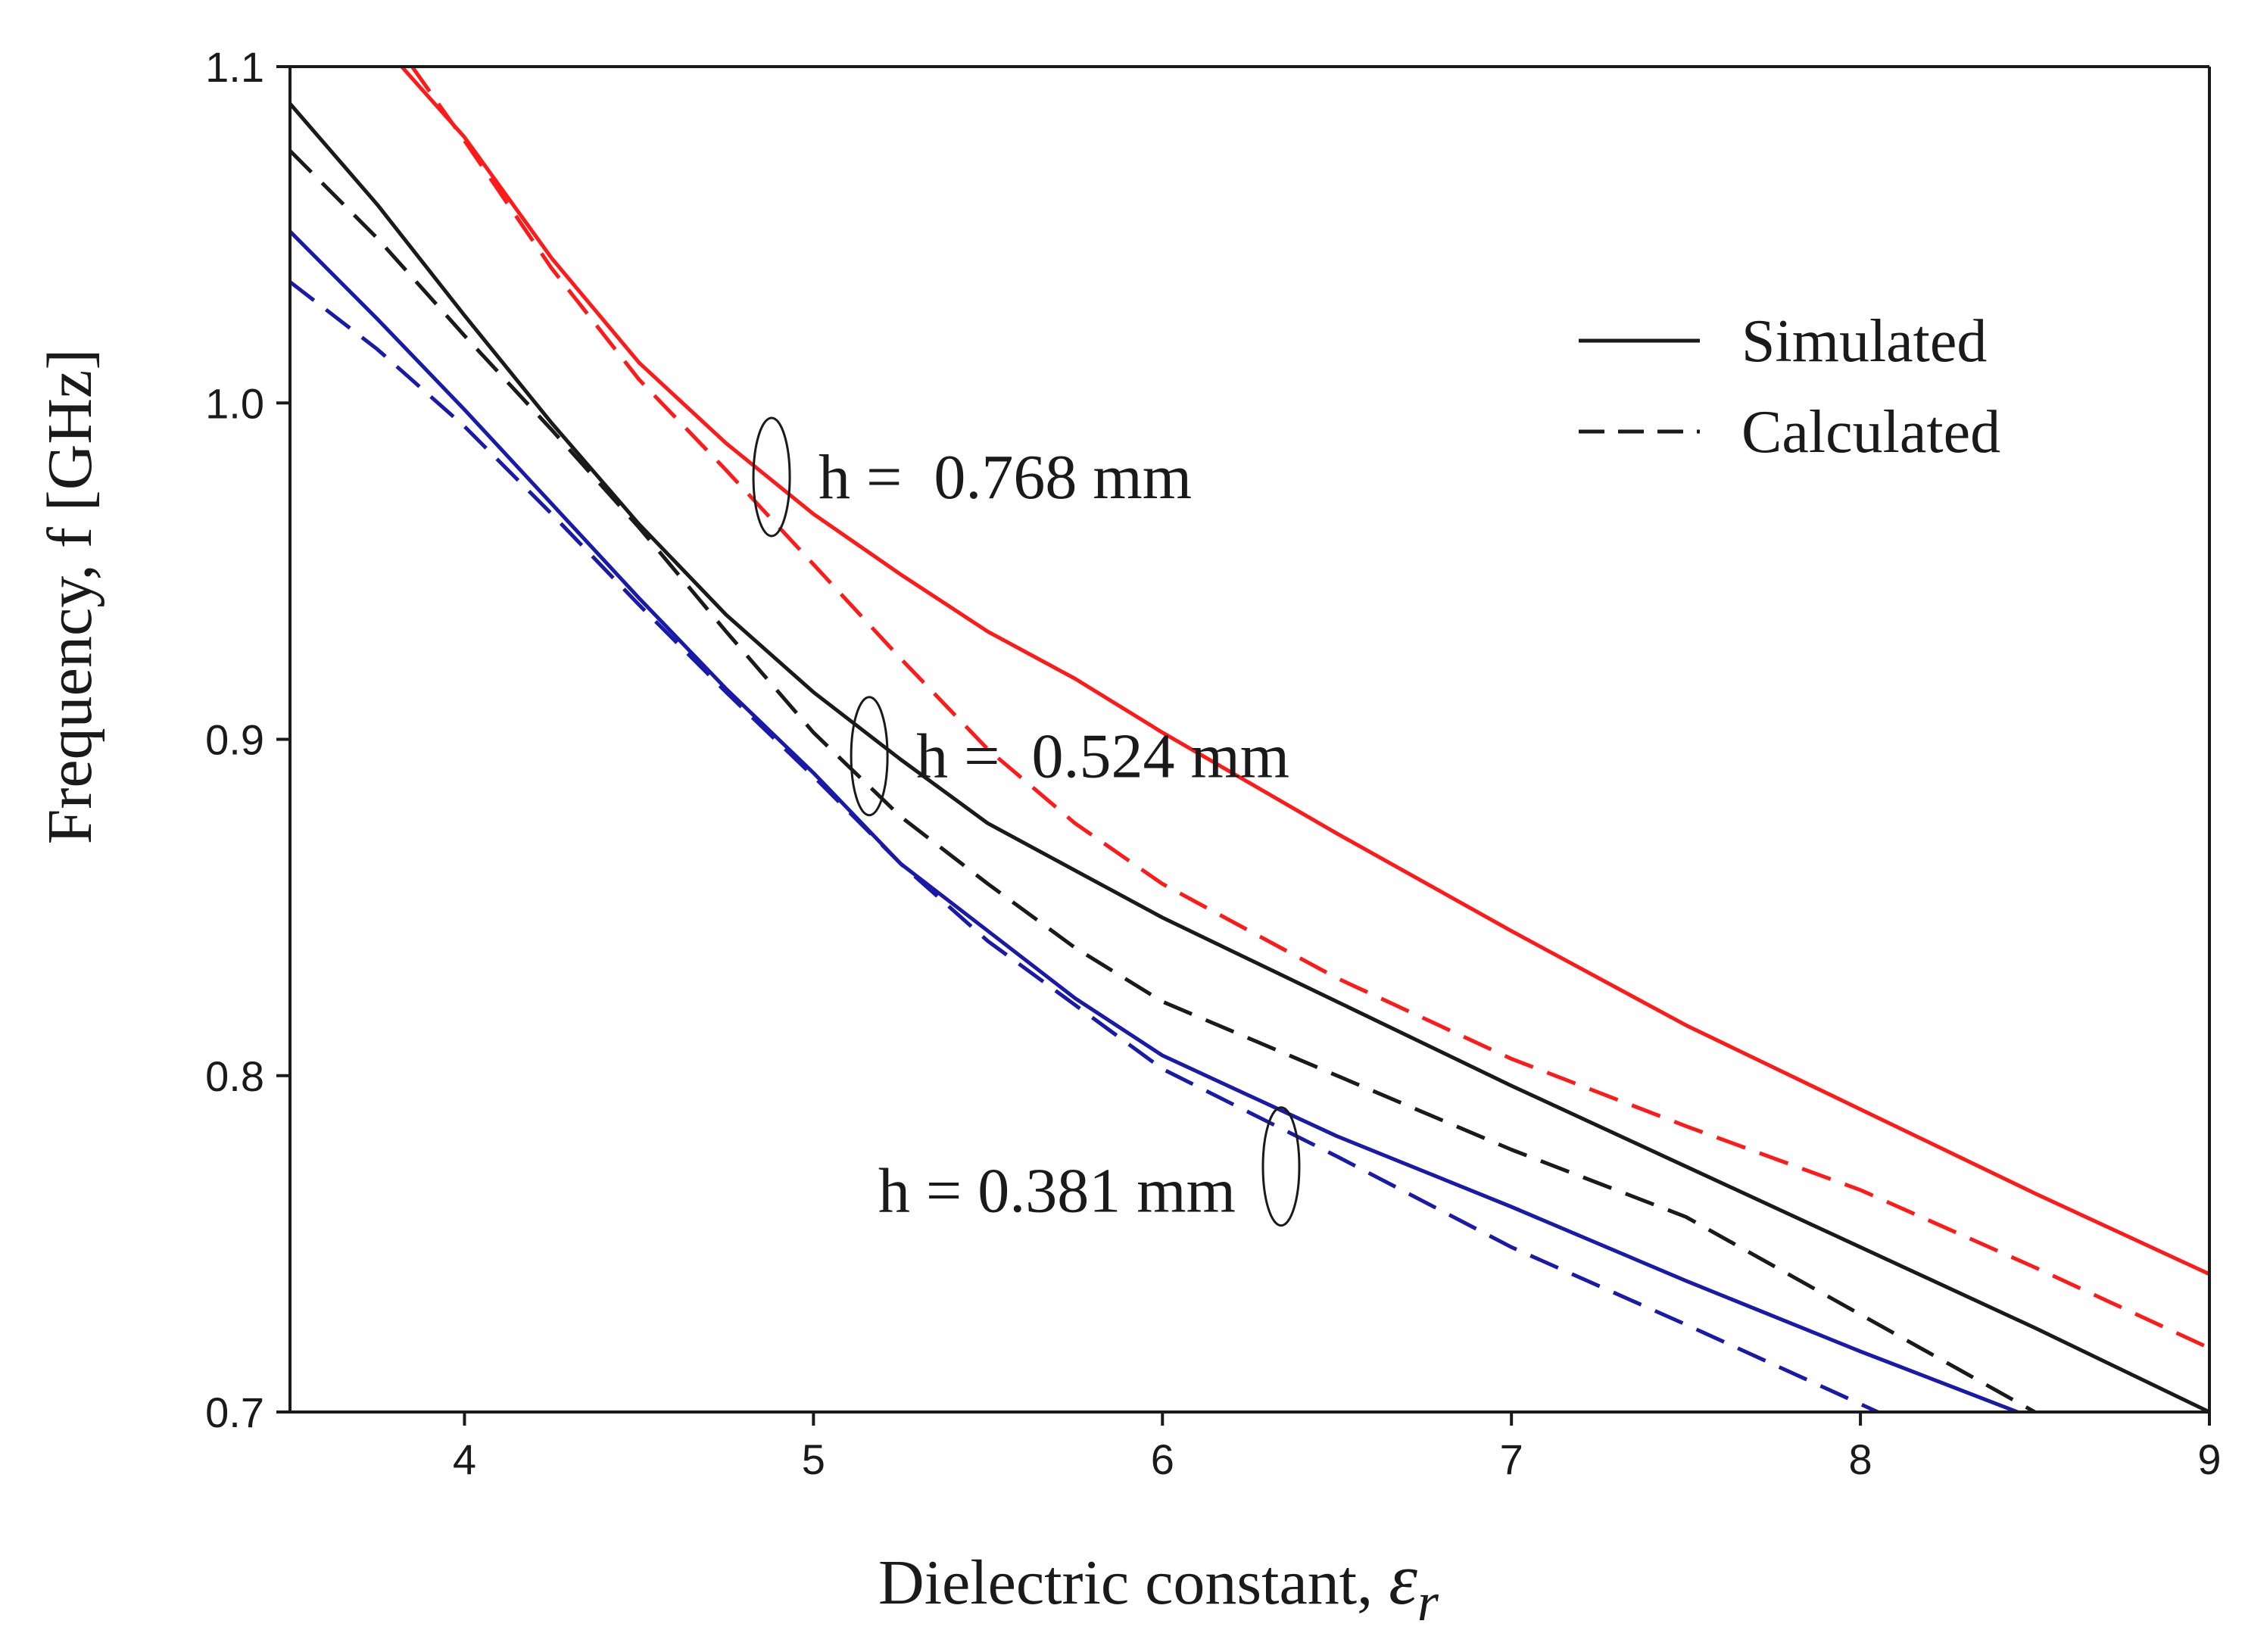 This screenshot has height=1652, width=2245. I want to click on x-tick-label: 4, so click(464, 1459).